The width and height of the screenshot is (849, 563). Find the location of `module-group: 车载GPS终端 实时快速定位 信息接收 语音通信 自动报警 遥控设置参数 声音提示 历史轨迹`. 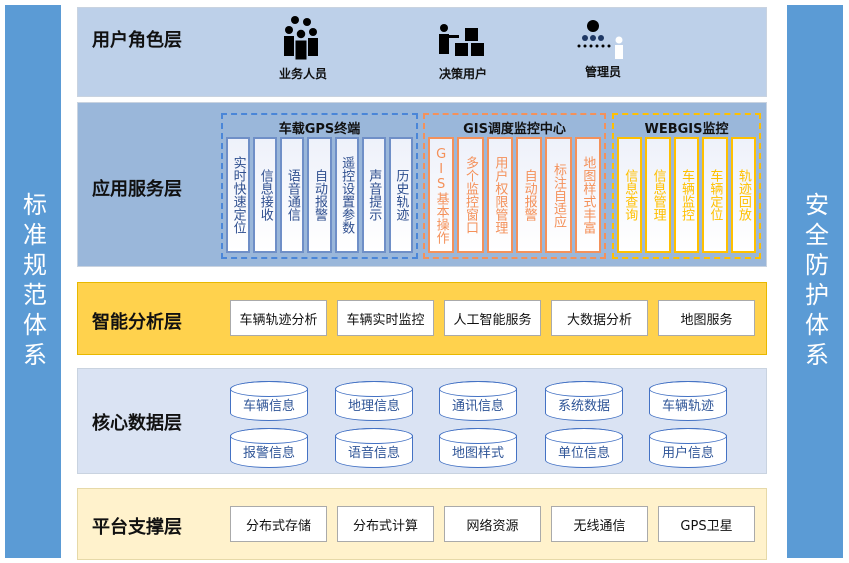

module-group: 车载GPS终端 实时快速定位 信息接收 语音通信 自动报警 遥控设置参数 声音提示 历史轨迹 is located at coordinates (319, 186).